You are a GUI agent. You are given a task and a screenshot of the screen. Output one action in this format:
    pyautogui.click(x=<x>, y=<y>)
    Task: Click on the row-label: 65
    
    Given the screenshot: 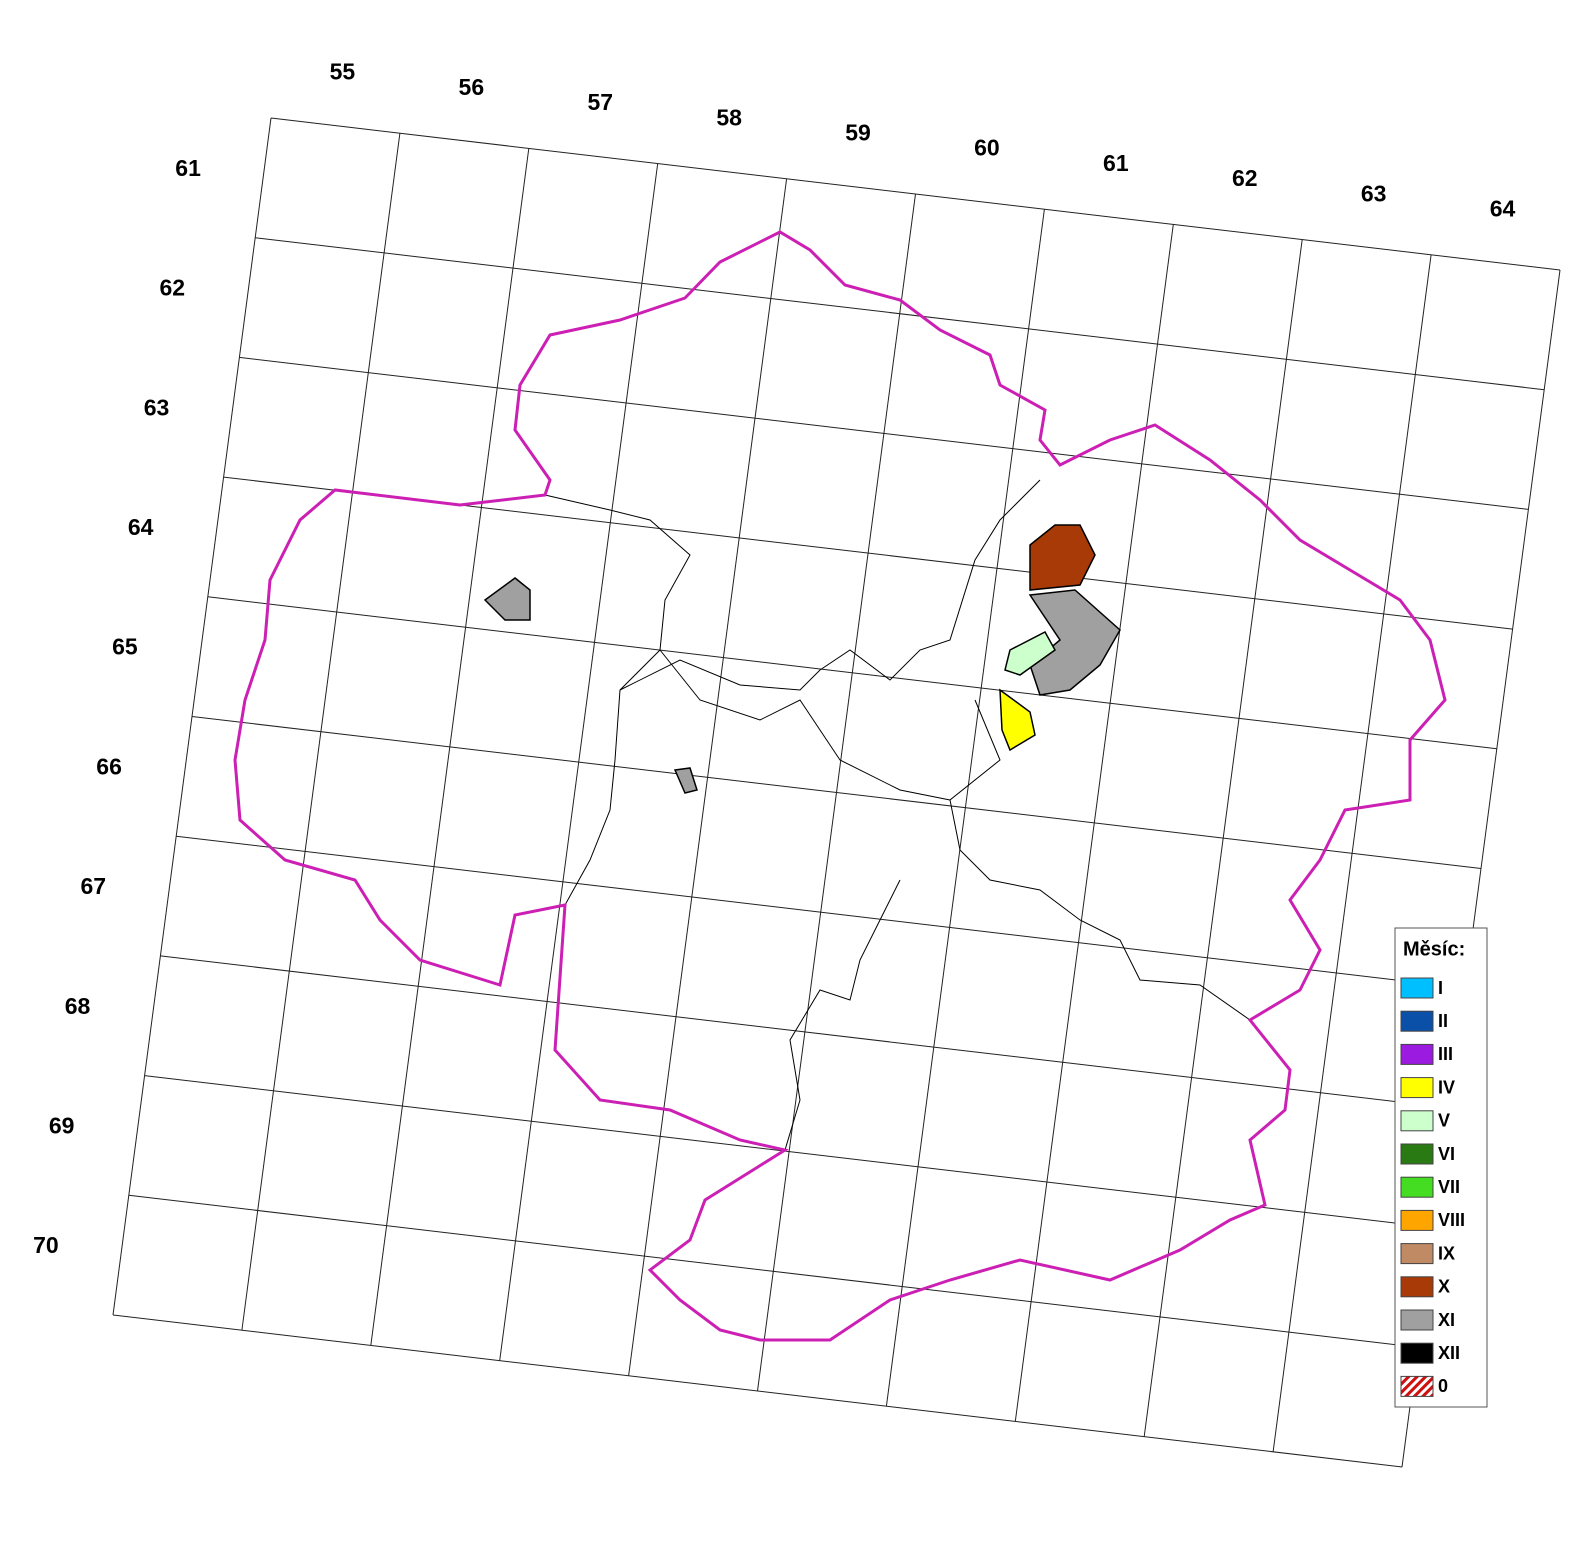 What is the action you would take?
    pyautogui.click(x=125, y=647)
    